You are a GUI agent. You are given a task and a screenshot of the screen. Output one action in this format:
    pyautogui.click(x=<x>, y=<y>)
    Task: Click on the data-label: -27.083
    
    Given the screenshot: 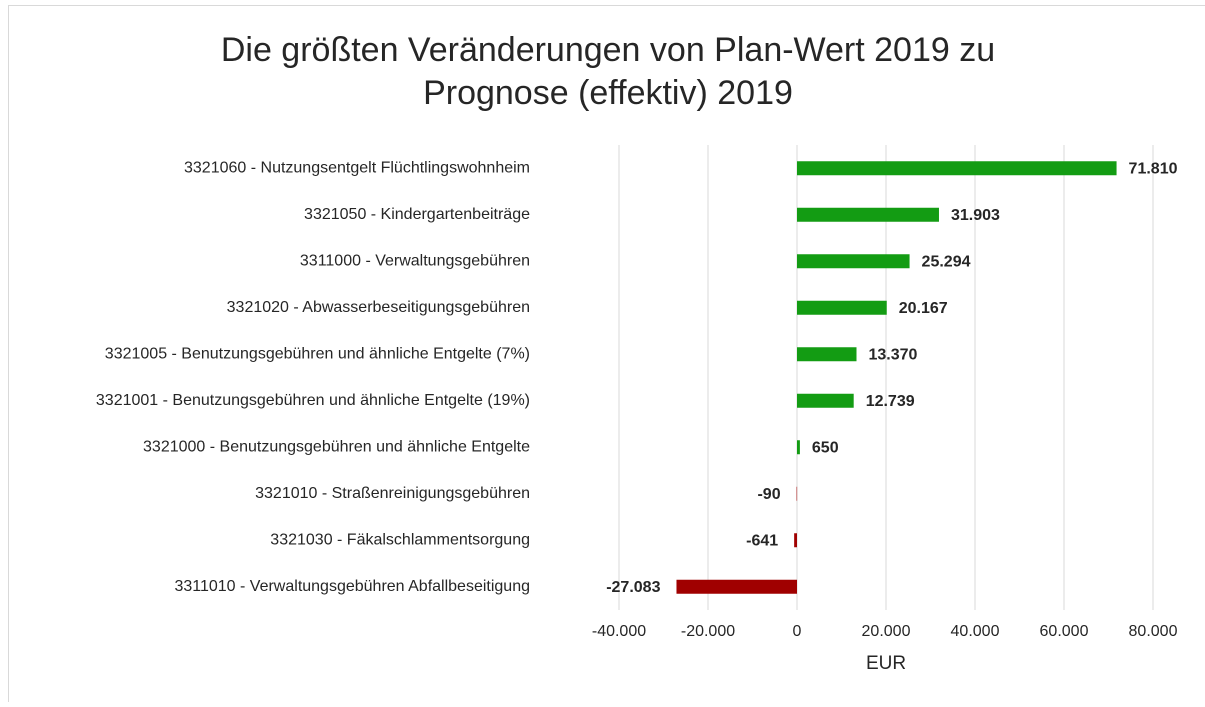 What is the action you would take?
    pyautogui.click(x=633, y=587)
    